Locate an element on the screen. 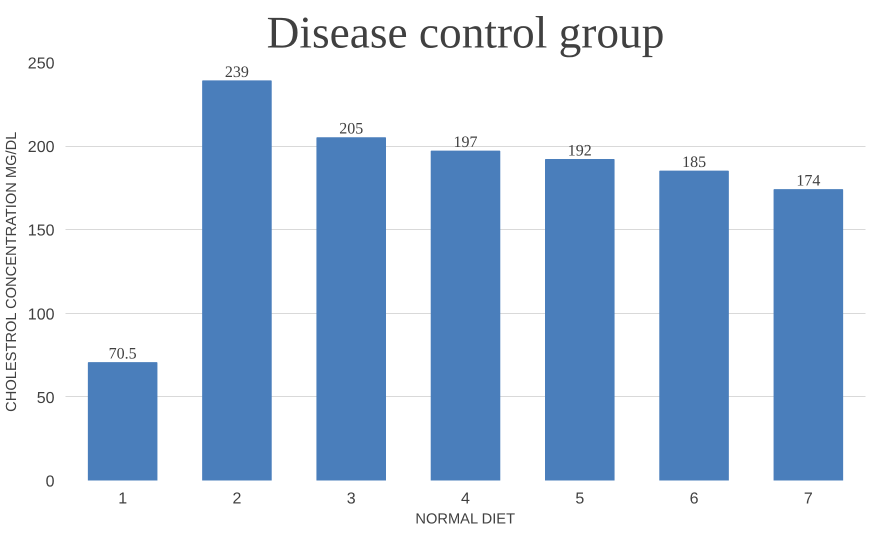 Image resolution: width=877 pixels, height=536 pixels. data-label: 239 is located at coordinates (236, 72).